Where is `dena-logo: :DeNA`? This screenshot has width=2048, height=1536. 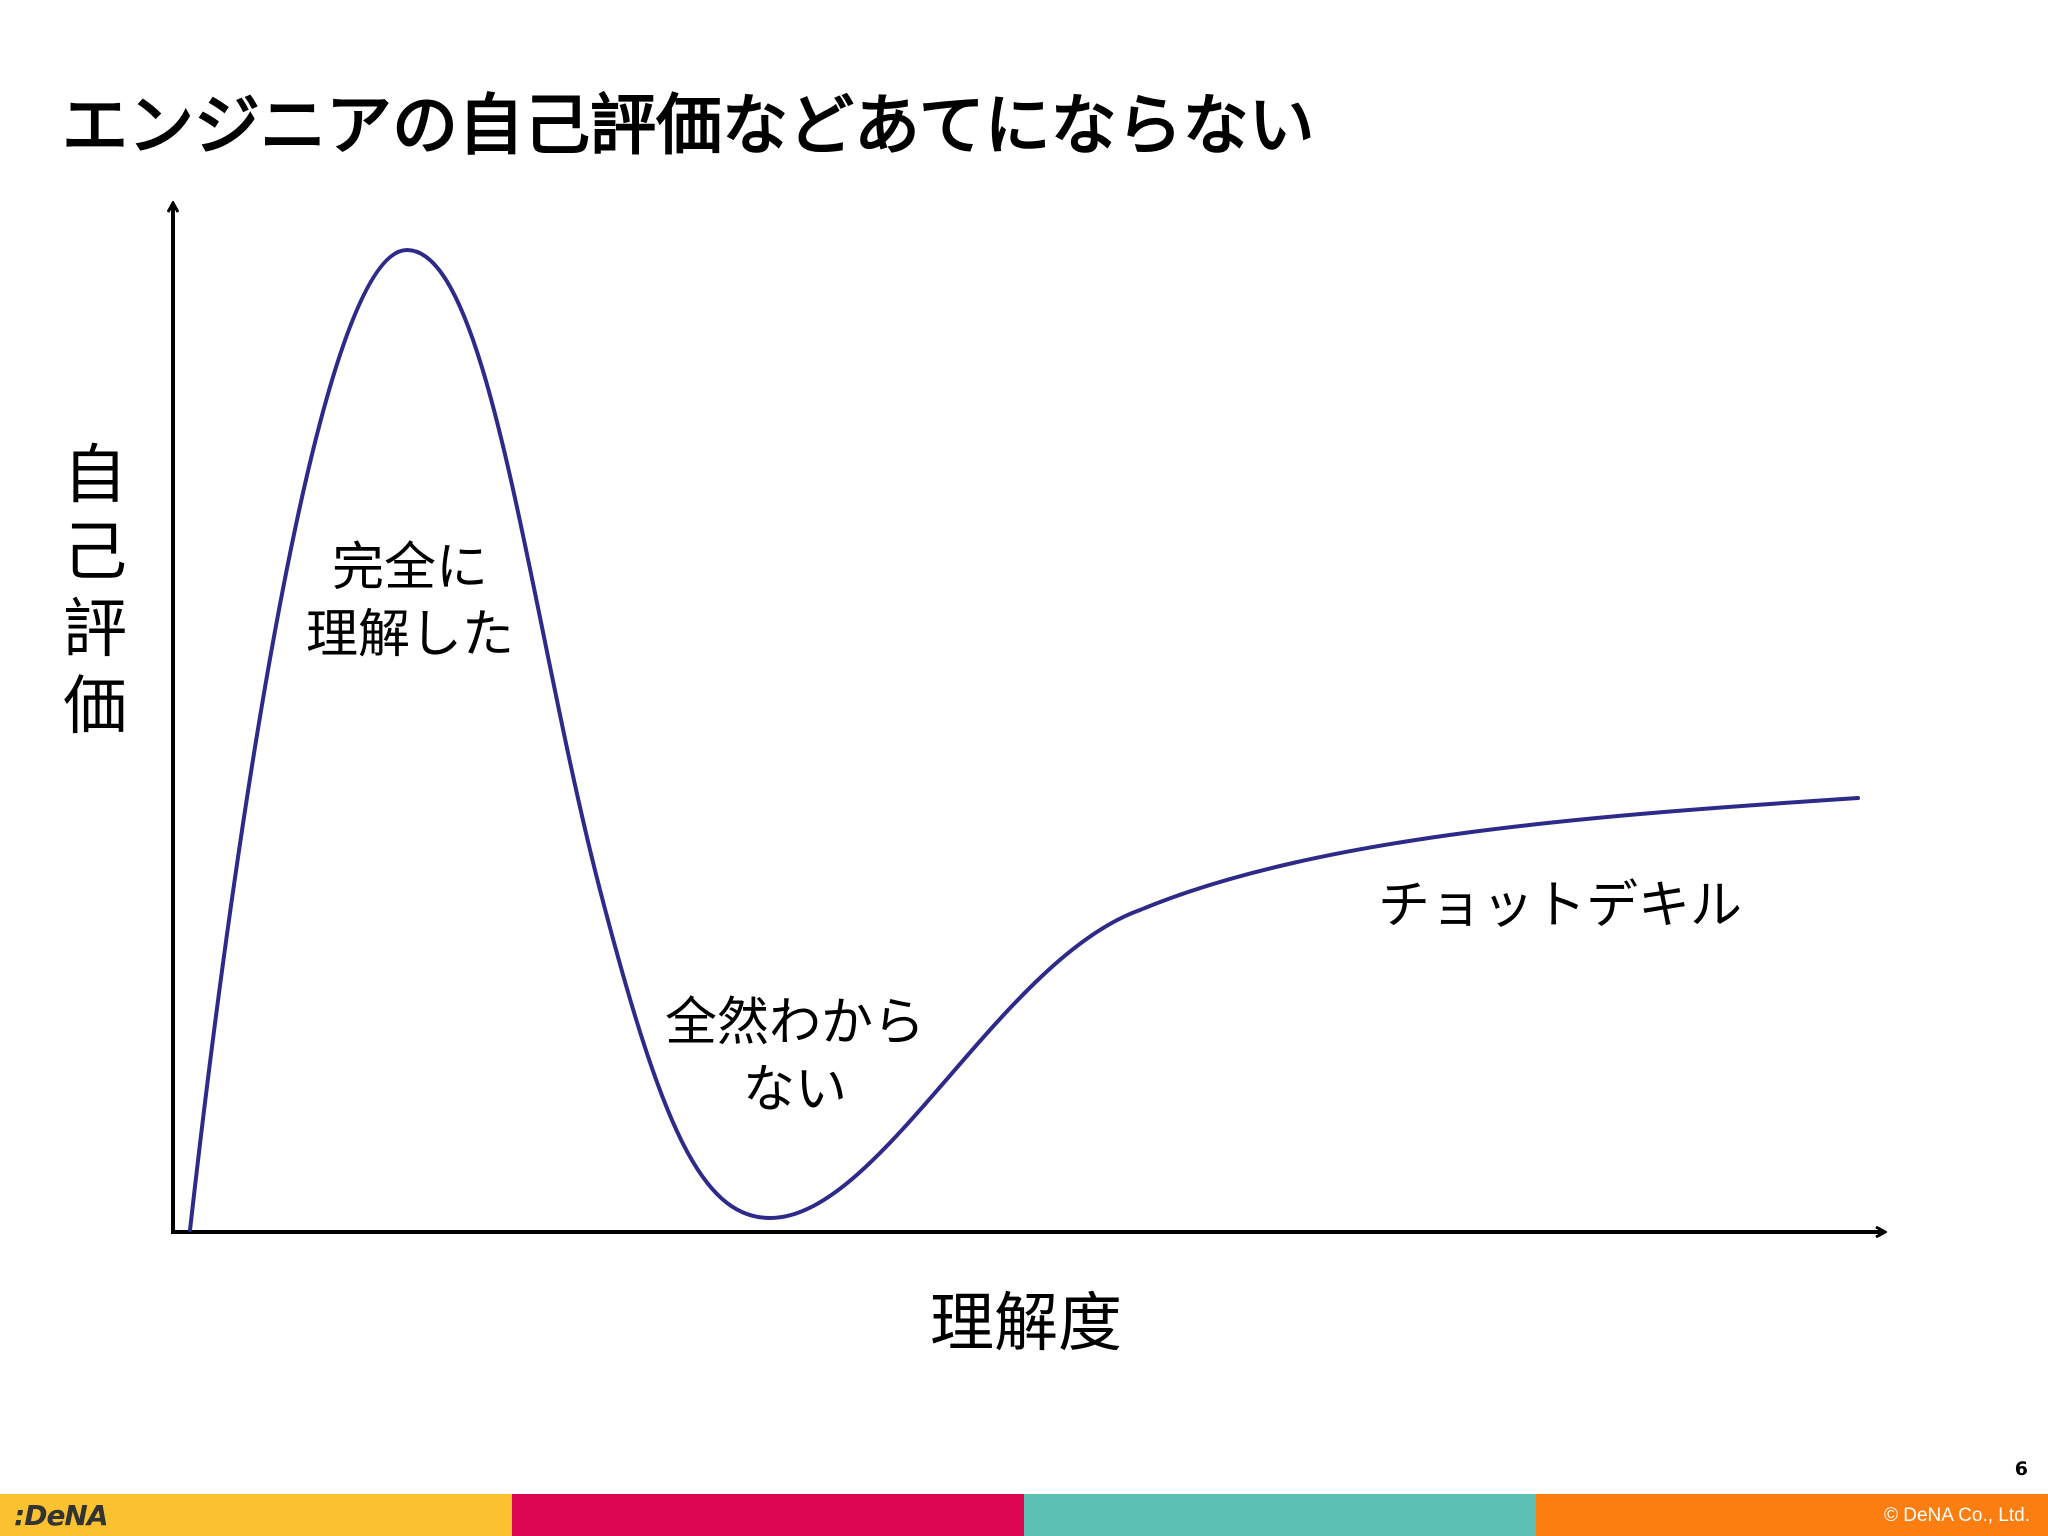 dena-logo: :DeNA is located at coordinates (61, 1515).